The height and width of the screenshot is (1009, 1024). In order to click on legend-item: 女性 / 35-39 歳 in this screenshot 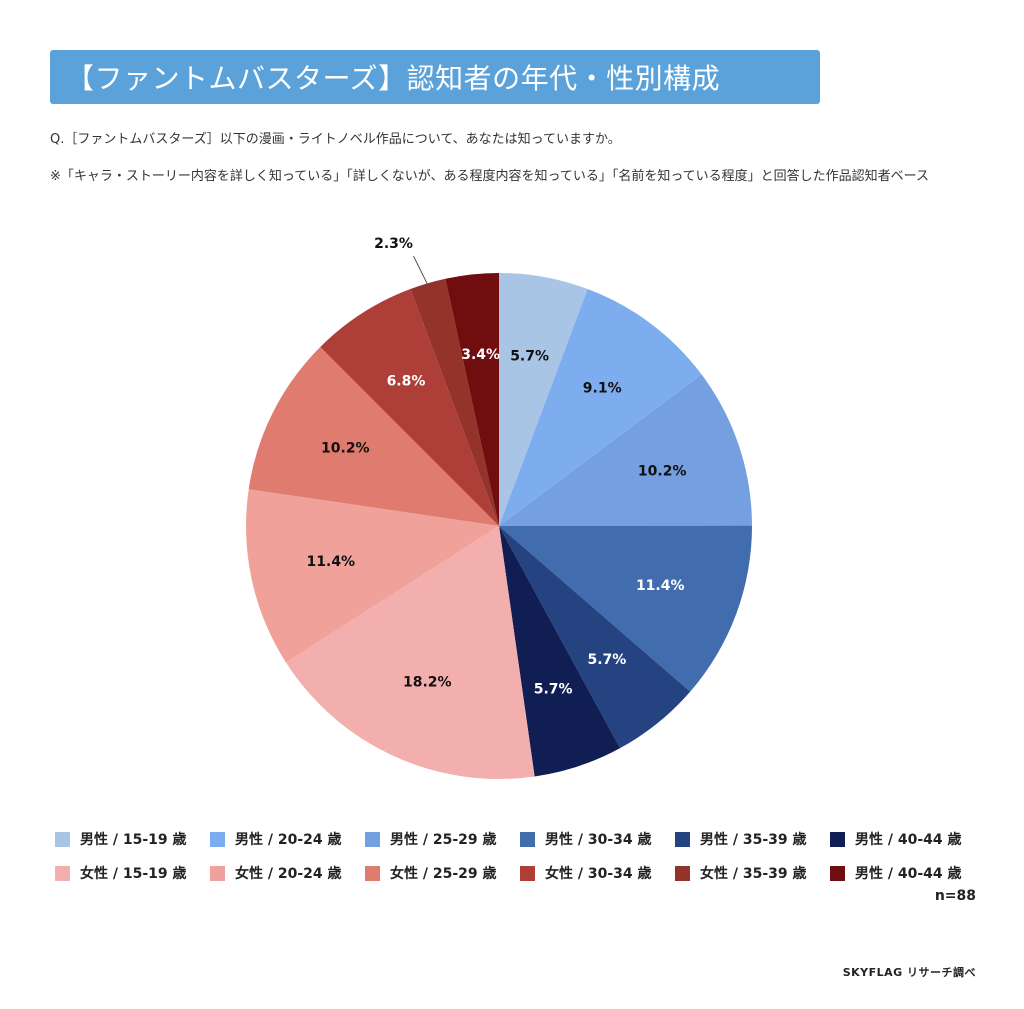, I will do `click(752, 873)`.